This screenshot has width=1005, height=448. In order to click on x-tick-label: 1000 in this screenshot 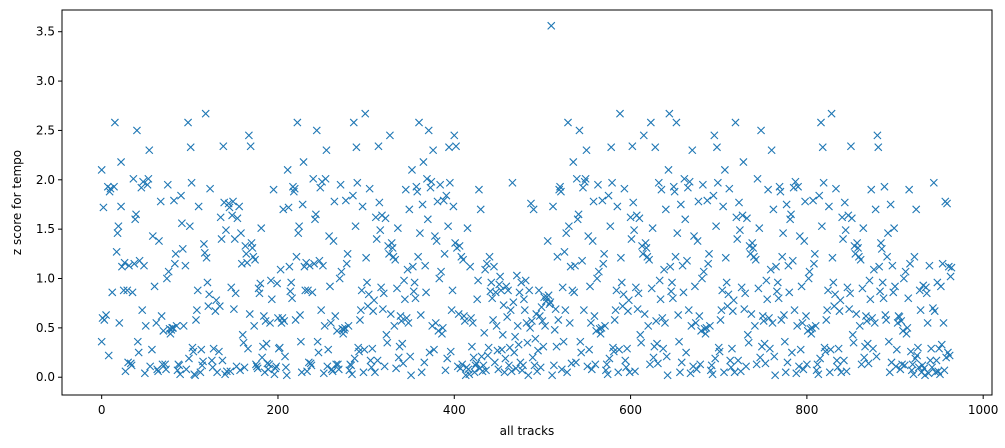, I will do `click(983, 410)`.